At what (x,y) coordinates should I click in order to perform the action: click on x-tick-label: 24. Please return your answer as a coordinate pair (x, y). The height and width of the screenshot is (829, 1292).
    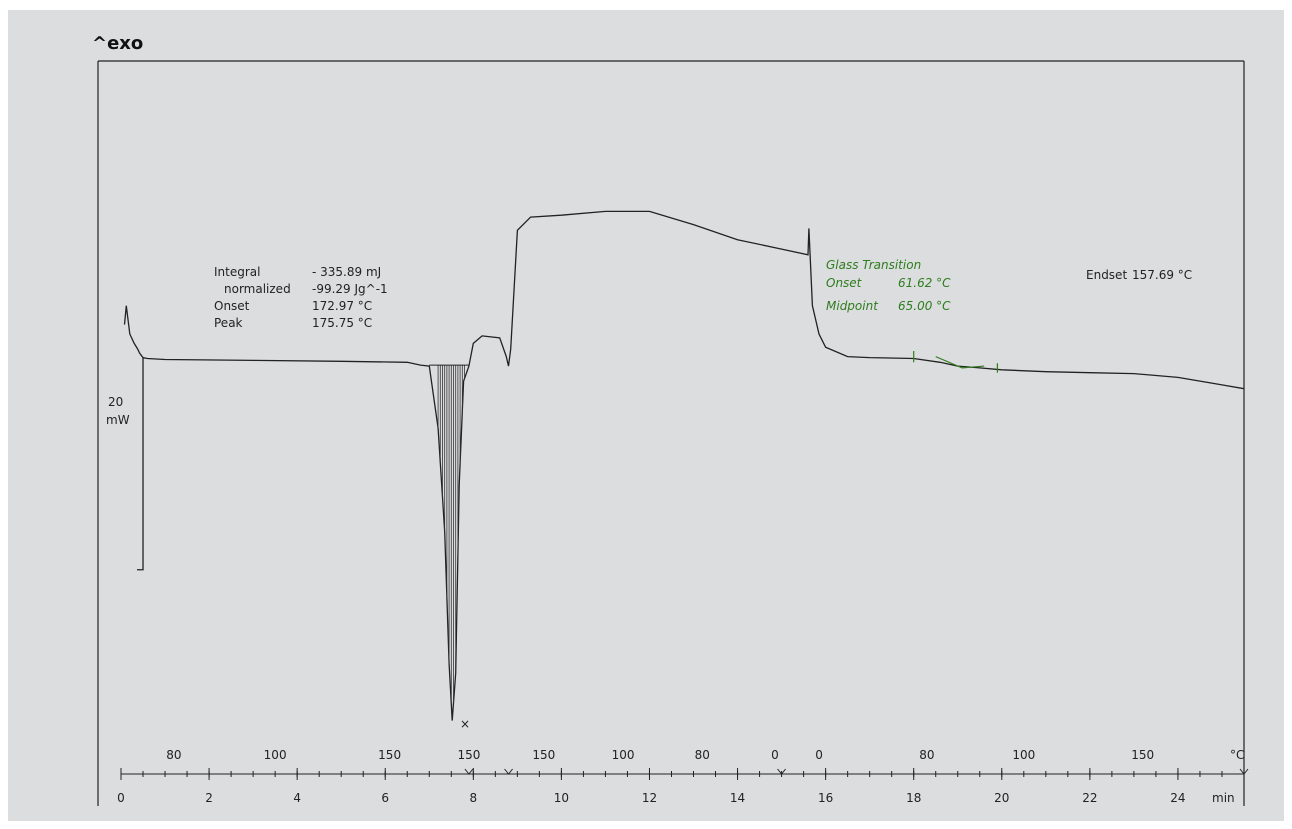
    Looking at the image, I should click on (1177, 798).